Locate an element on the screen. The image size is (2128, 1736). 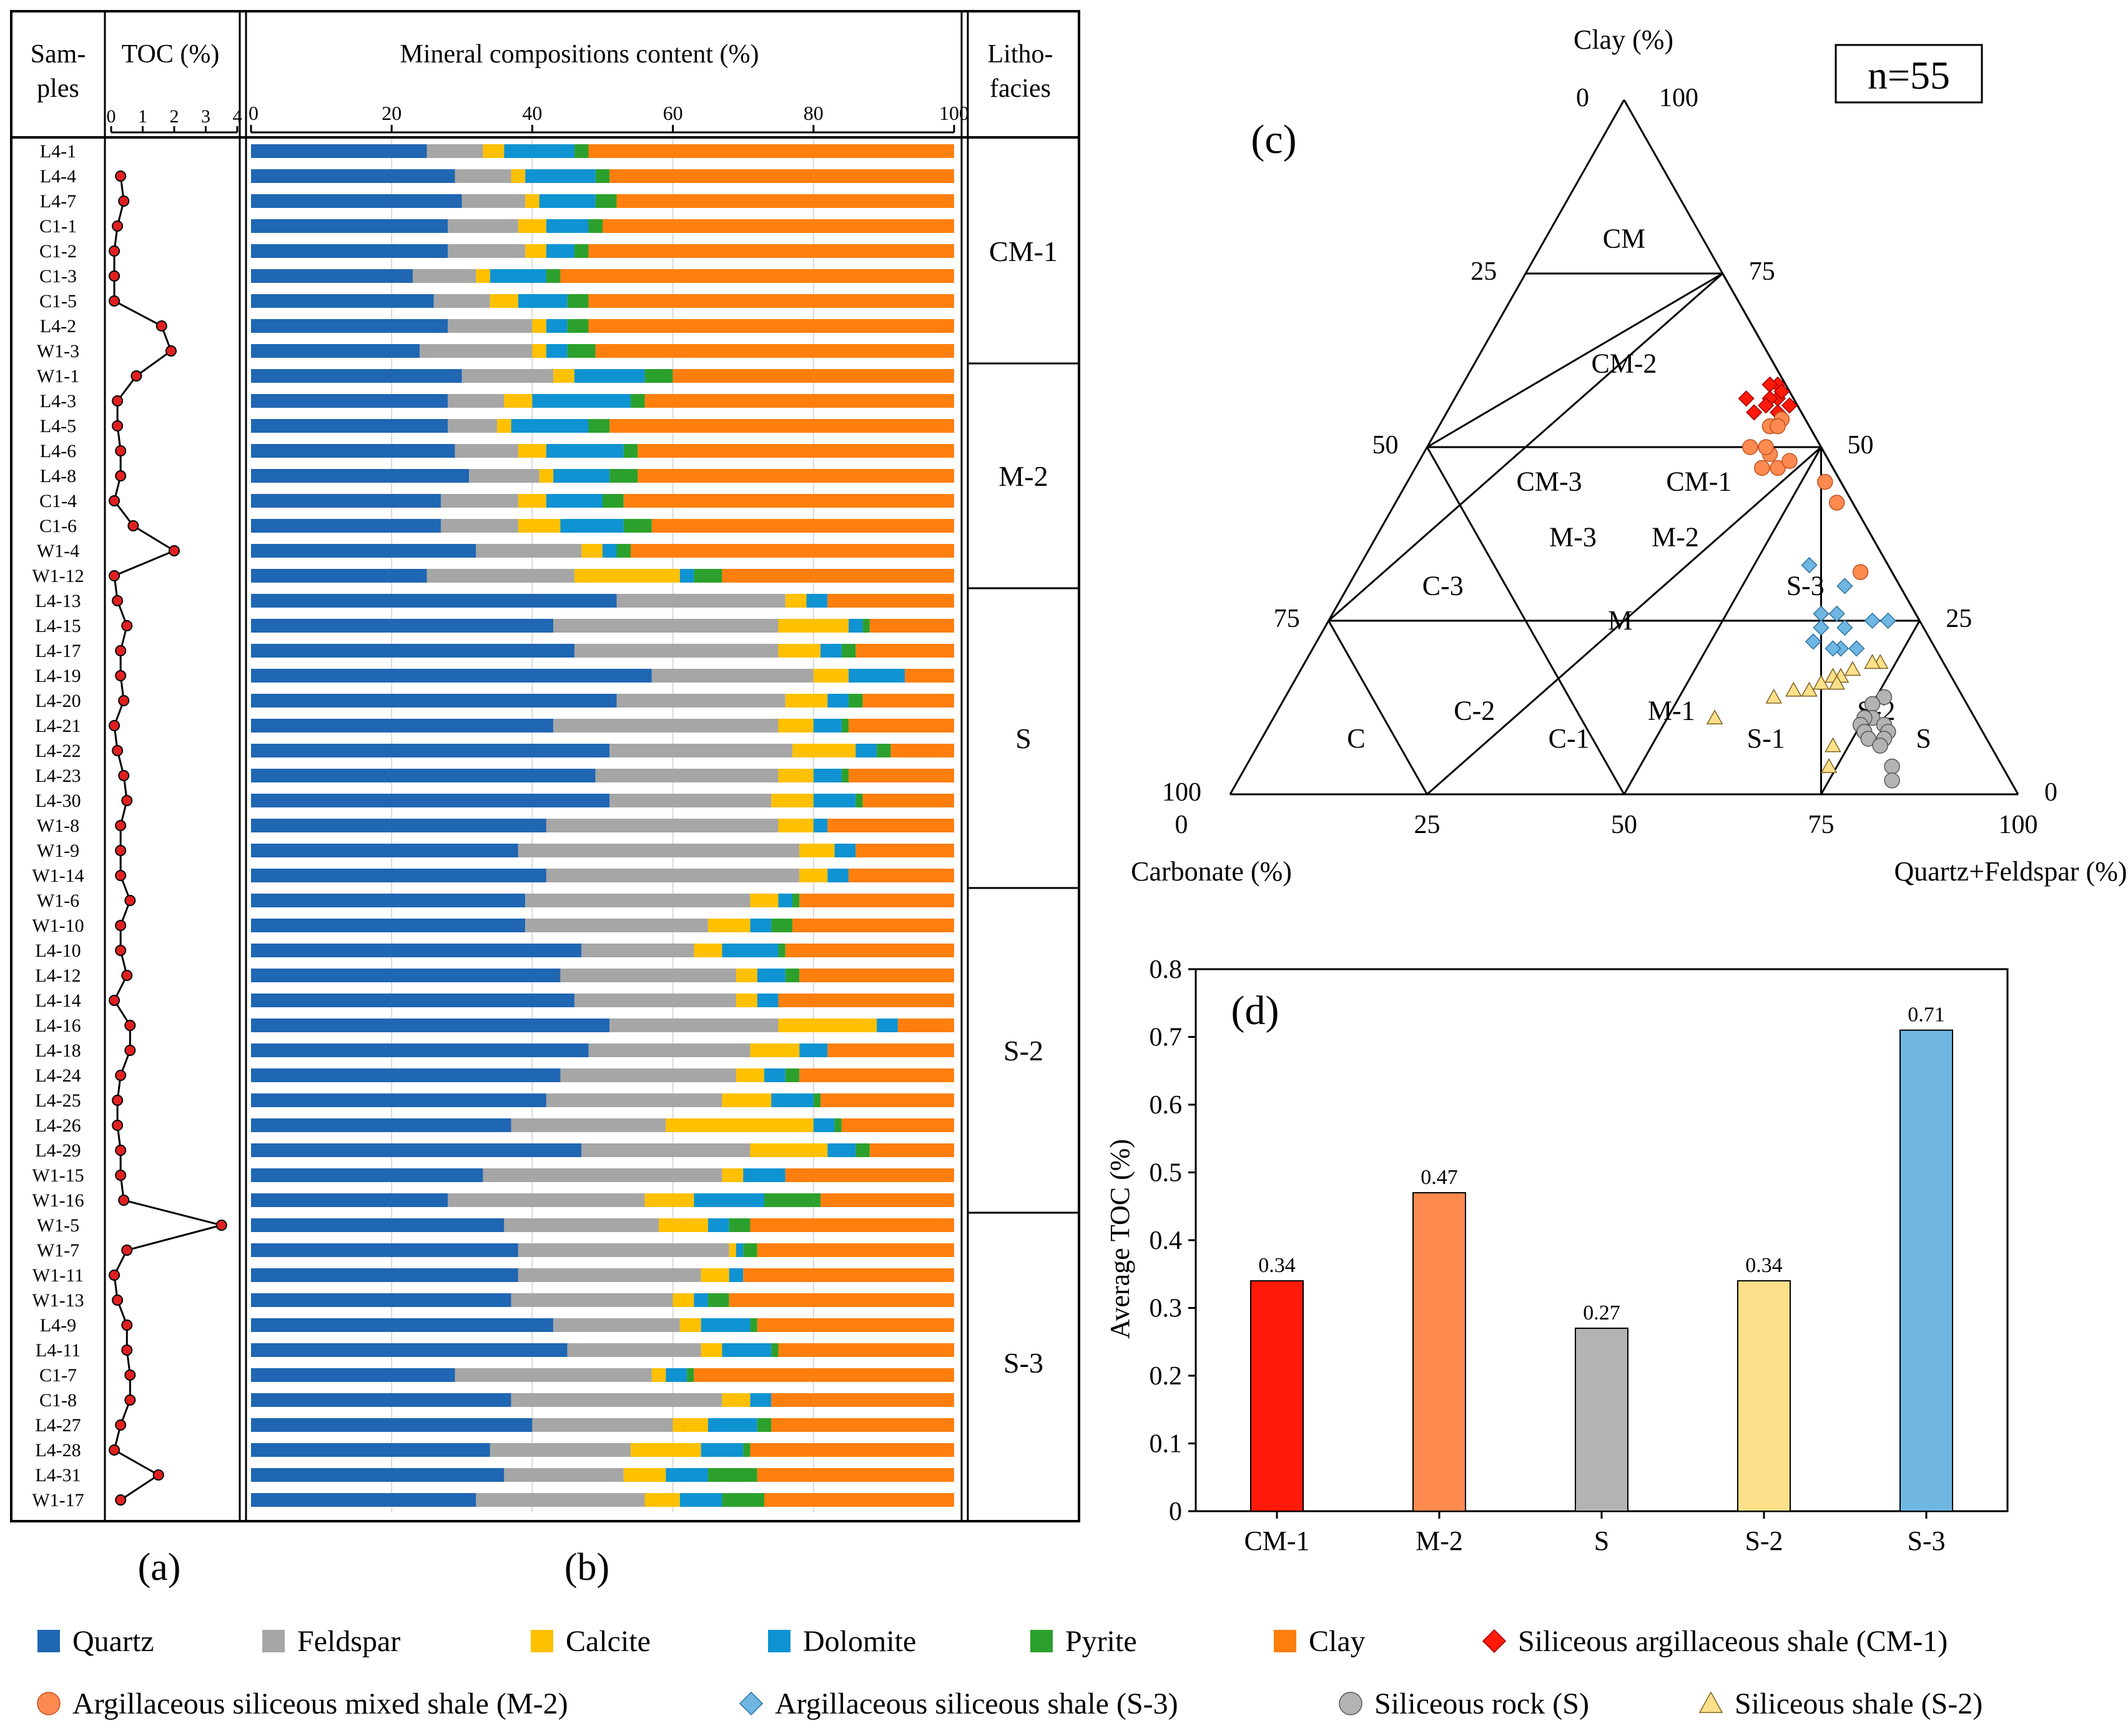
ternary-region-label: M-1 is located at coordinates (1671, 711).